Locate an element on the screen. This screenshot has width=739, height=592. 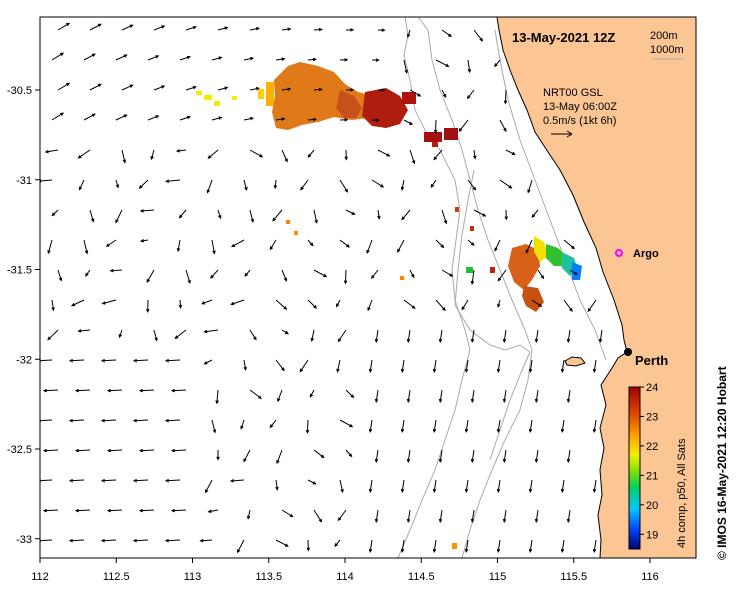
x-tick-label: 114.5 is located at coordinates (421, 577).